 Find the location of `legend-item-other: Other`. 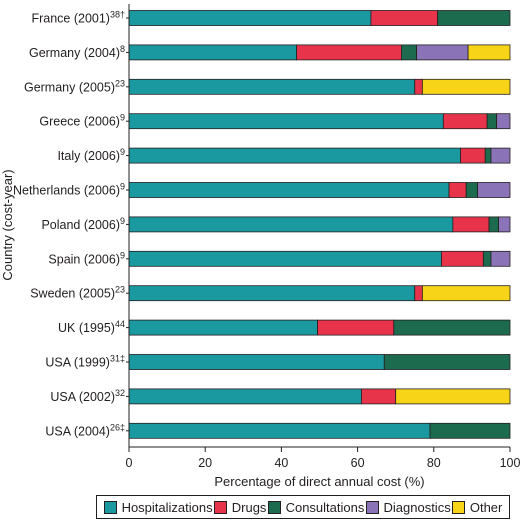

legend-item-other: Other is located at coordinates (477, 507).